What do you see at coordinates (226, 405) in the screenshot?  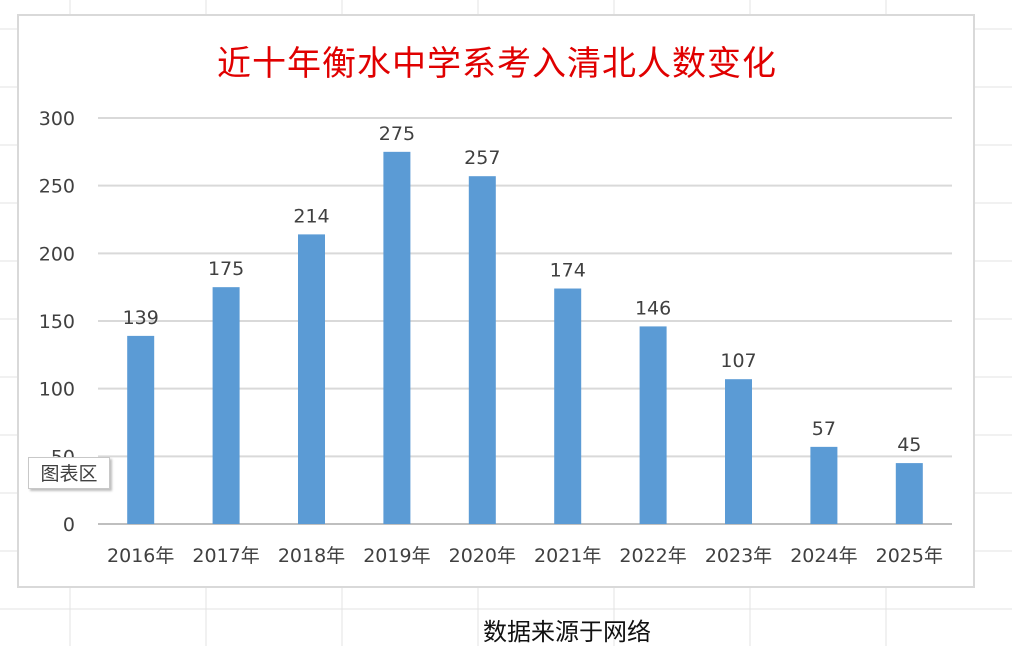 I see `bar-2017年` at bounding box center [226, 405].